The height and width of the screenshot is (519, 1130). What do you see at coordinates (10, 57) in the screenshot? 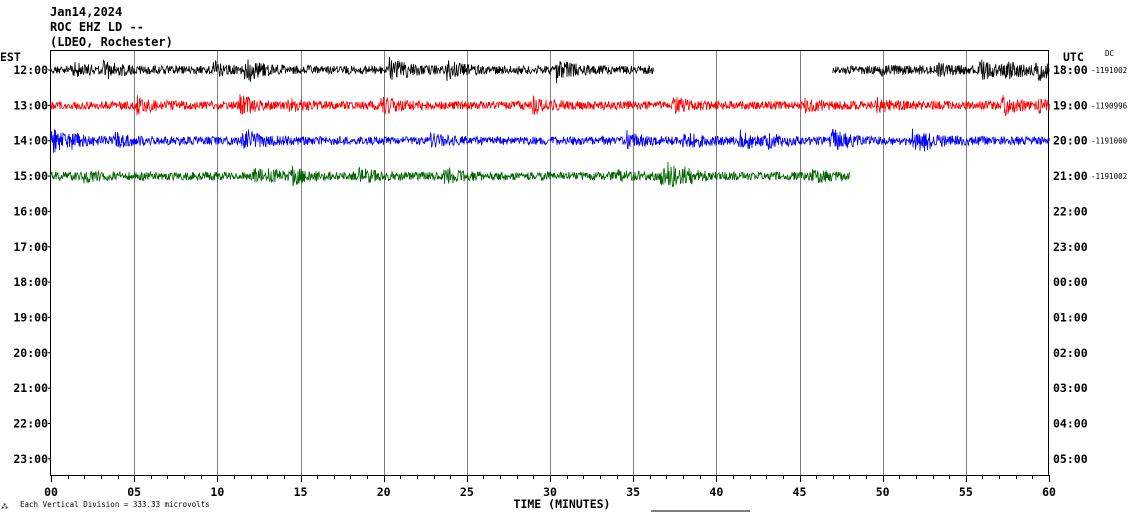
I see `est-axis-title: EST` at bounding box center [10, 57].